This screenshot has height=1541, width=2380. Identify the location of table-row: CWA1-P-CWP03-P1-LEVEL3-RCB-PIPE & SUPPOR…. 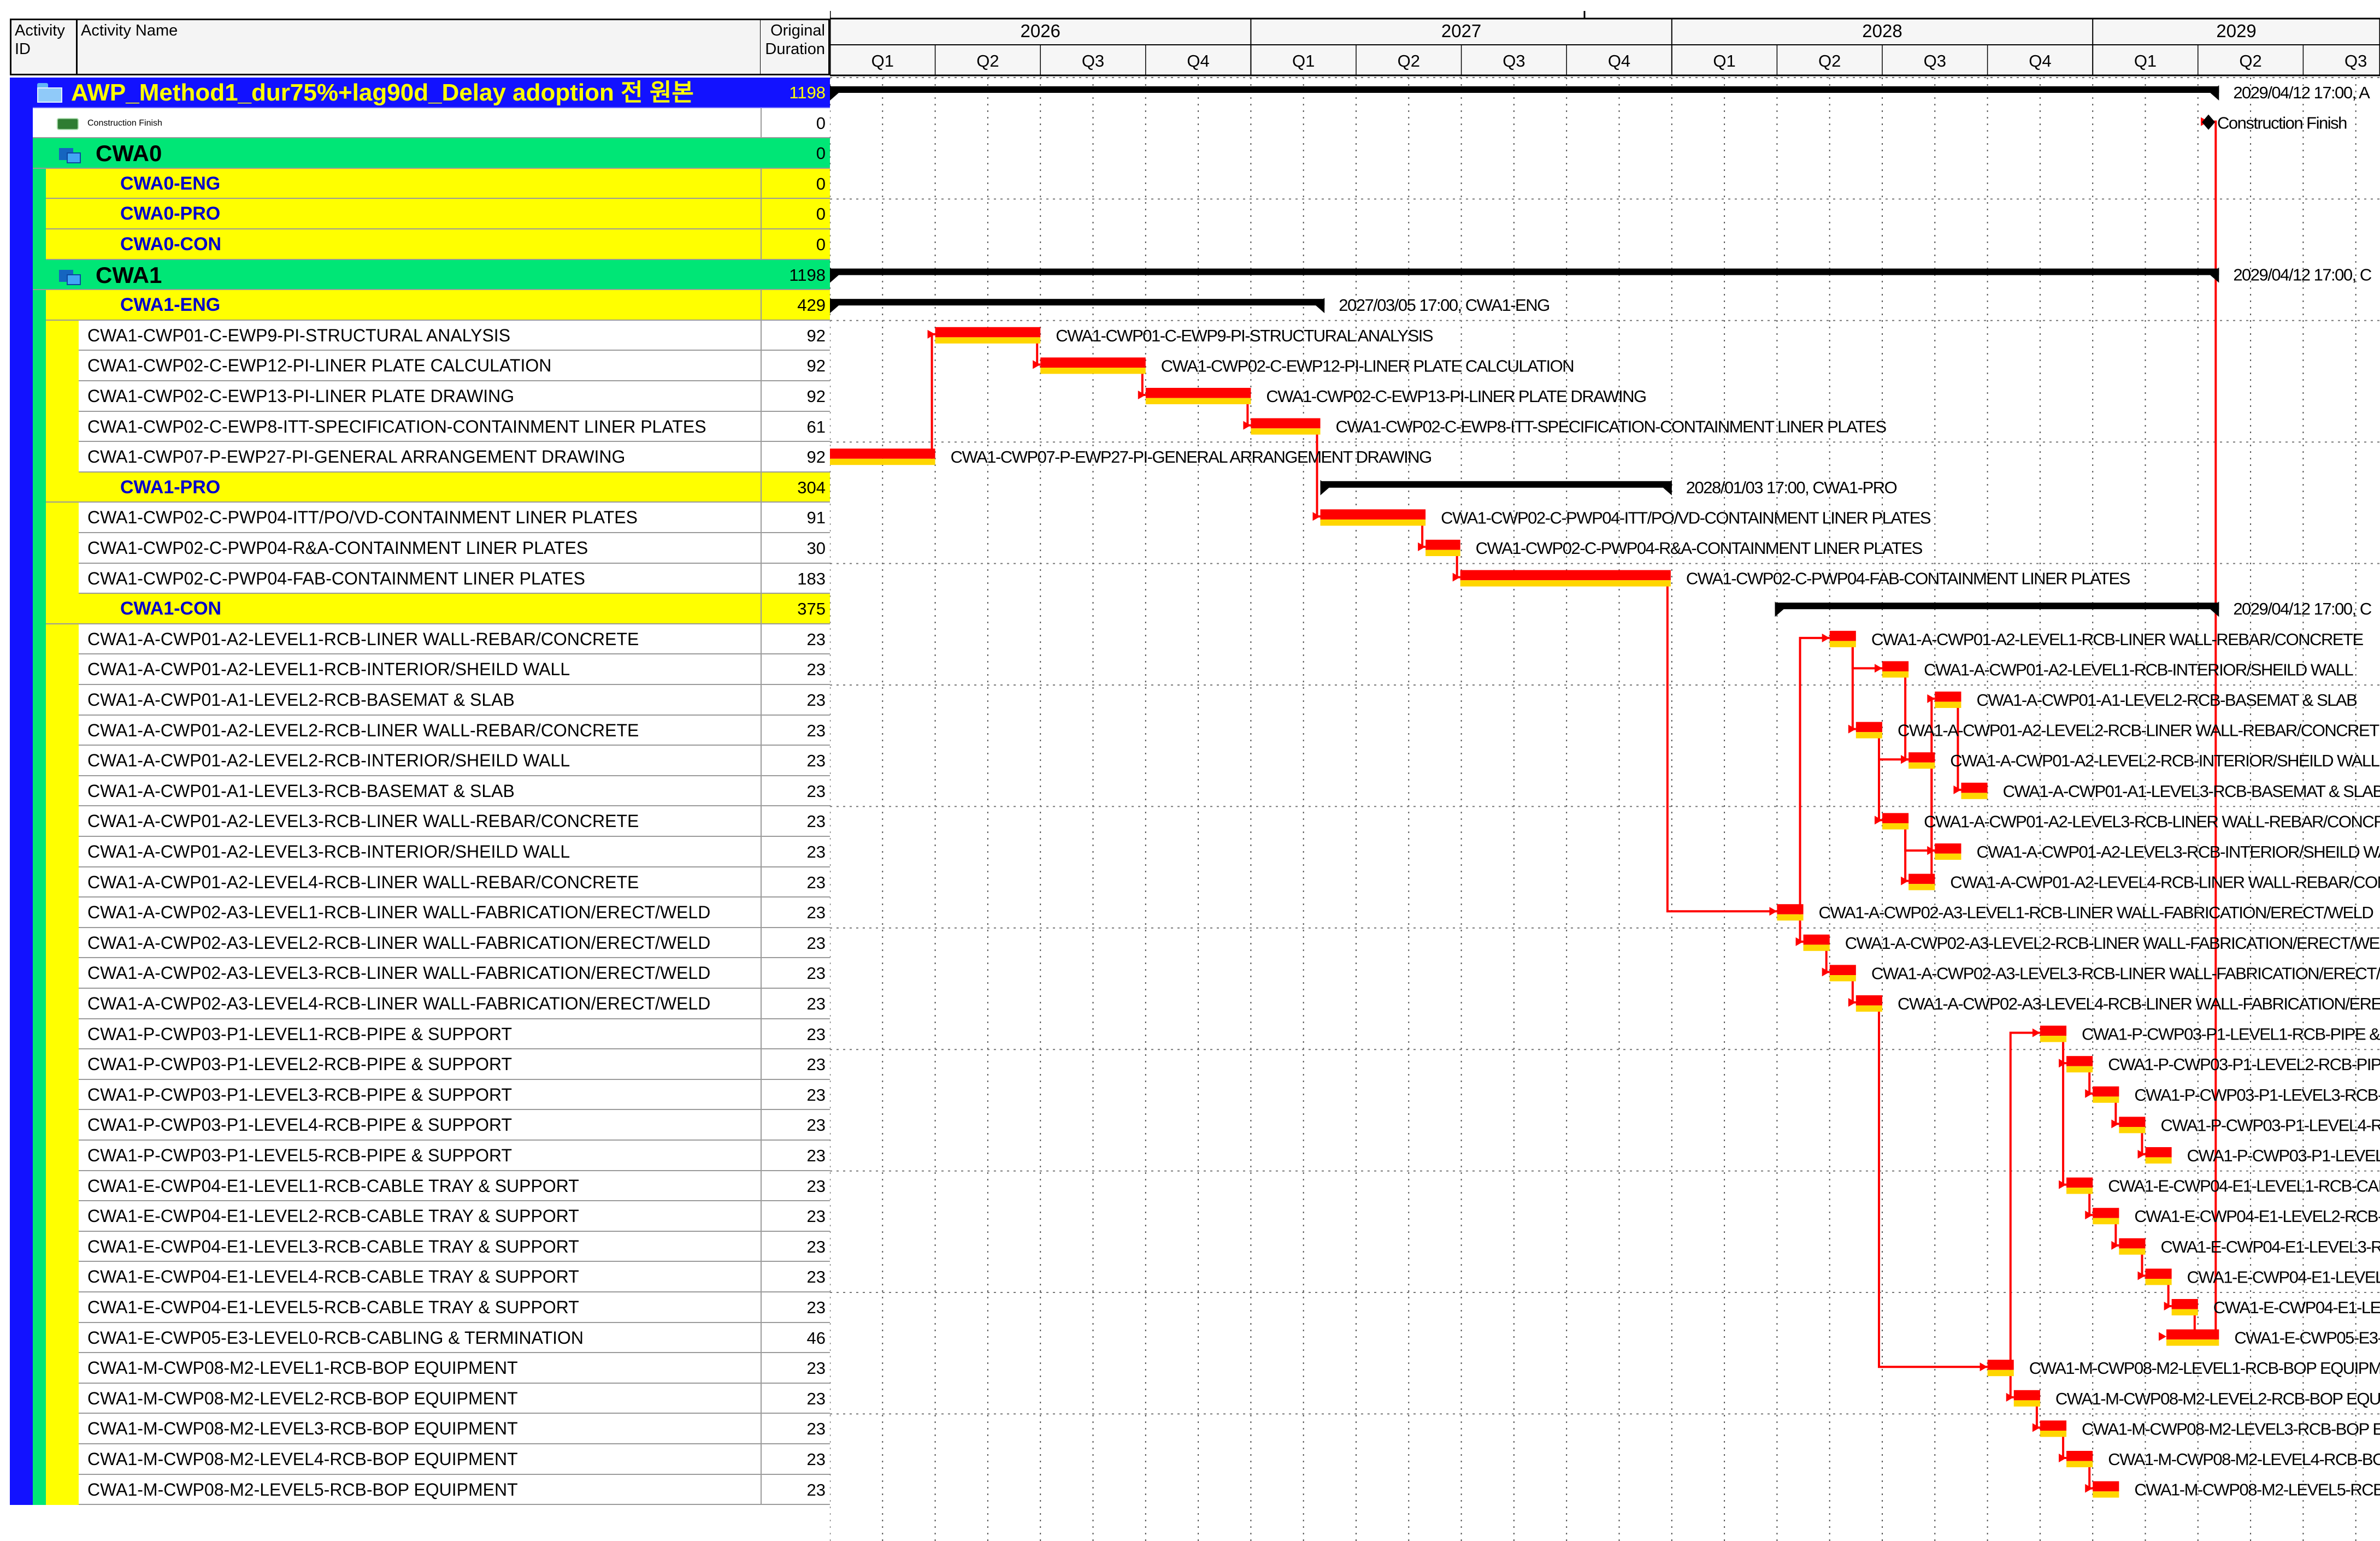
(415, 1095).